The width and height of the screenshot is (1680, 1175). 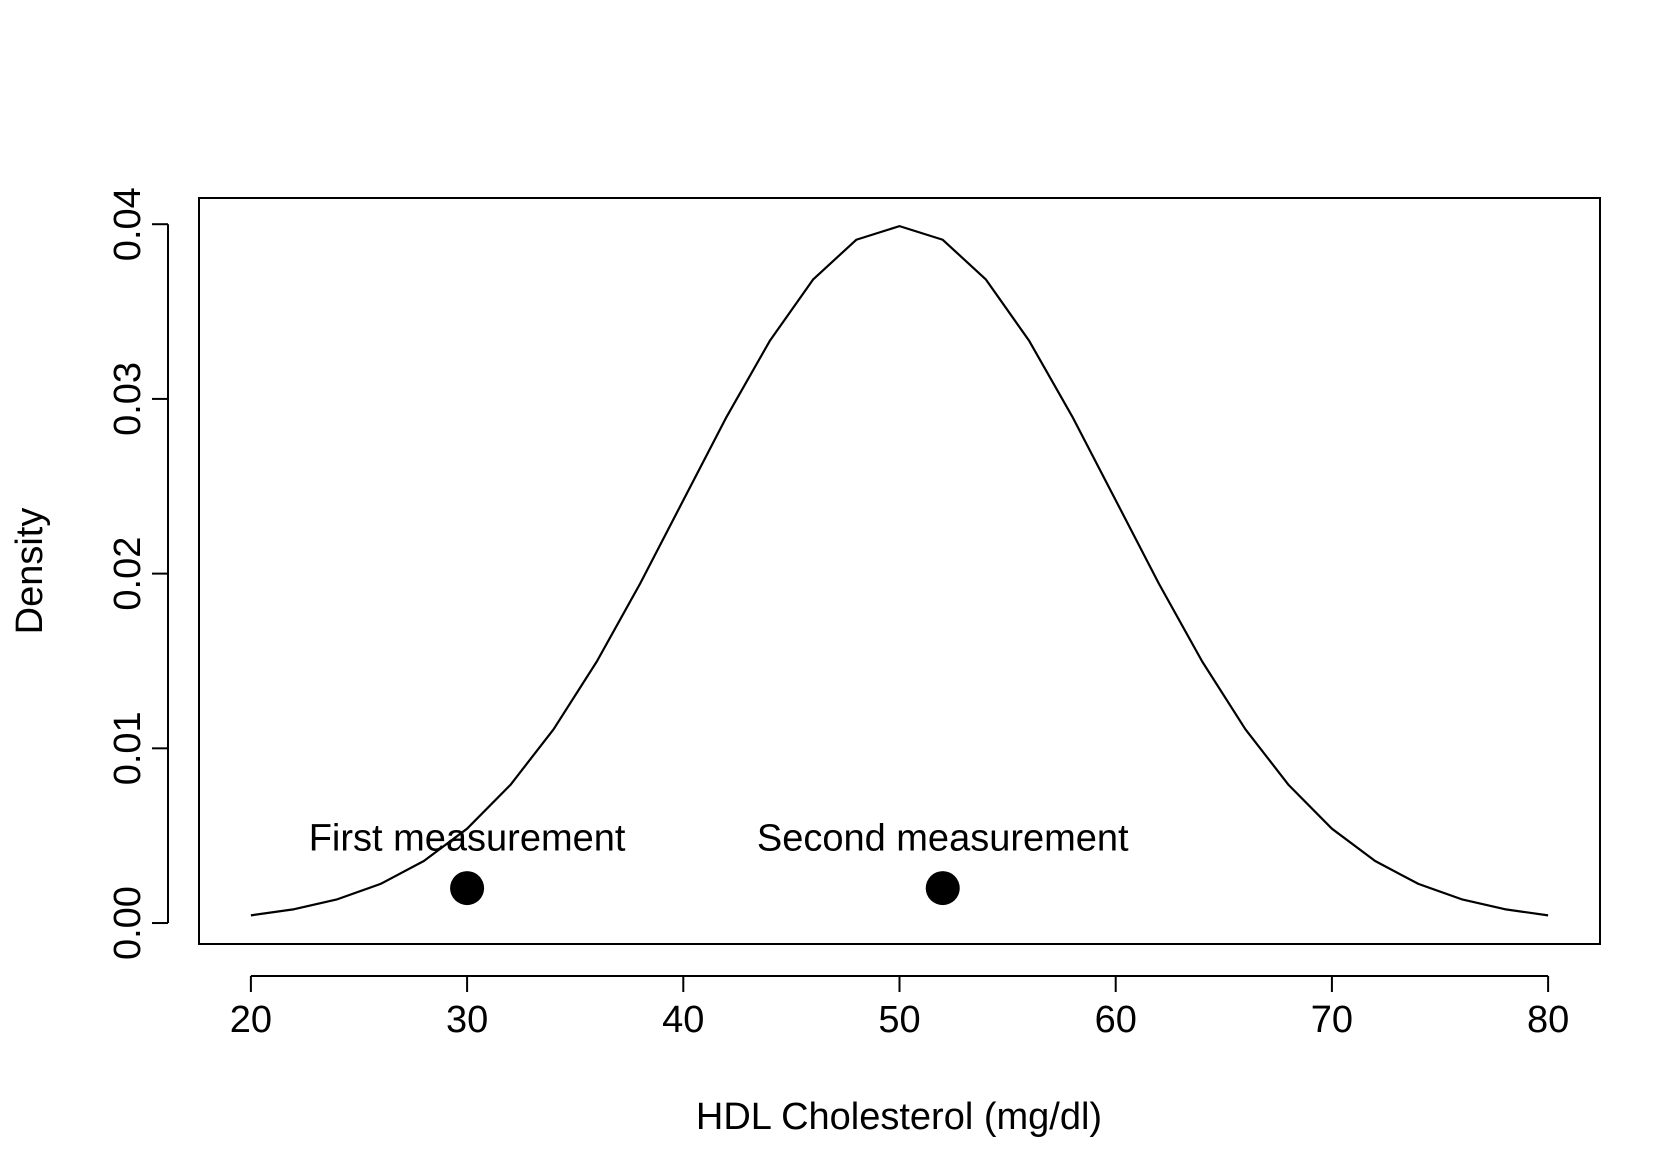 I want to click on y-tick-label: 0.02, so click(x=128, y=574).